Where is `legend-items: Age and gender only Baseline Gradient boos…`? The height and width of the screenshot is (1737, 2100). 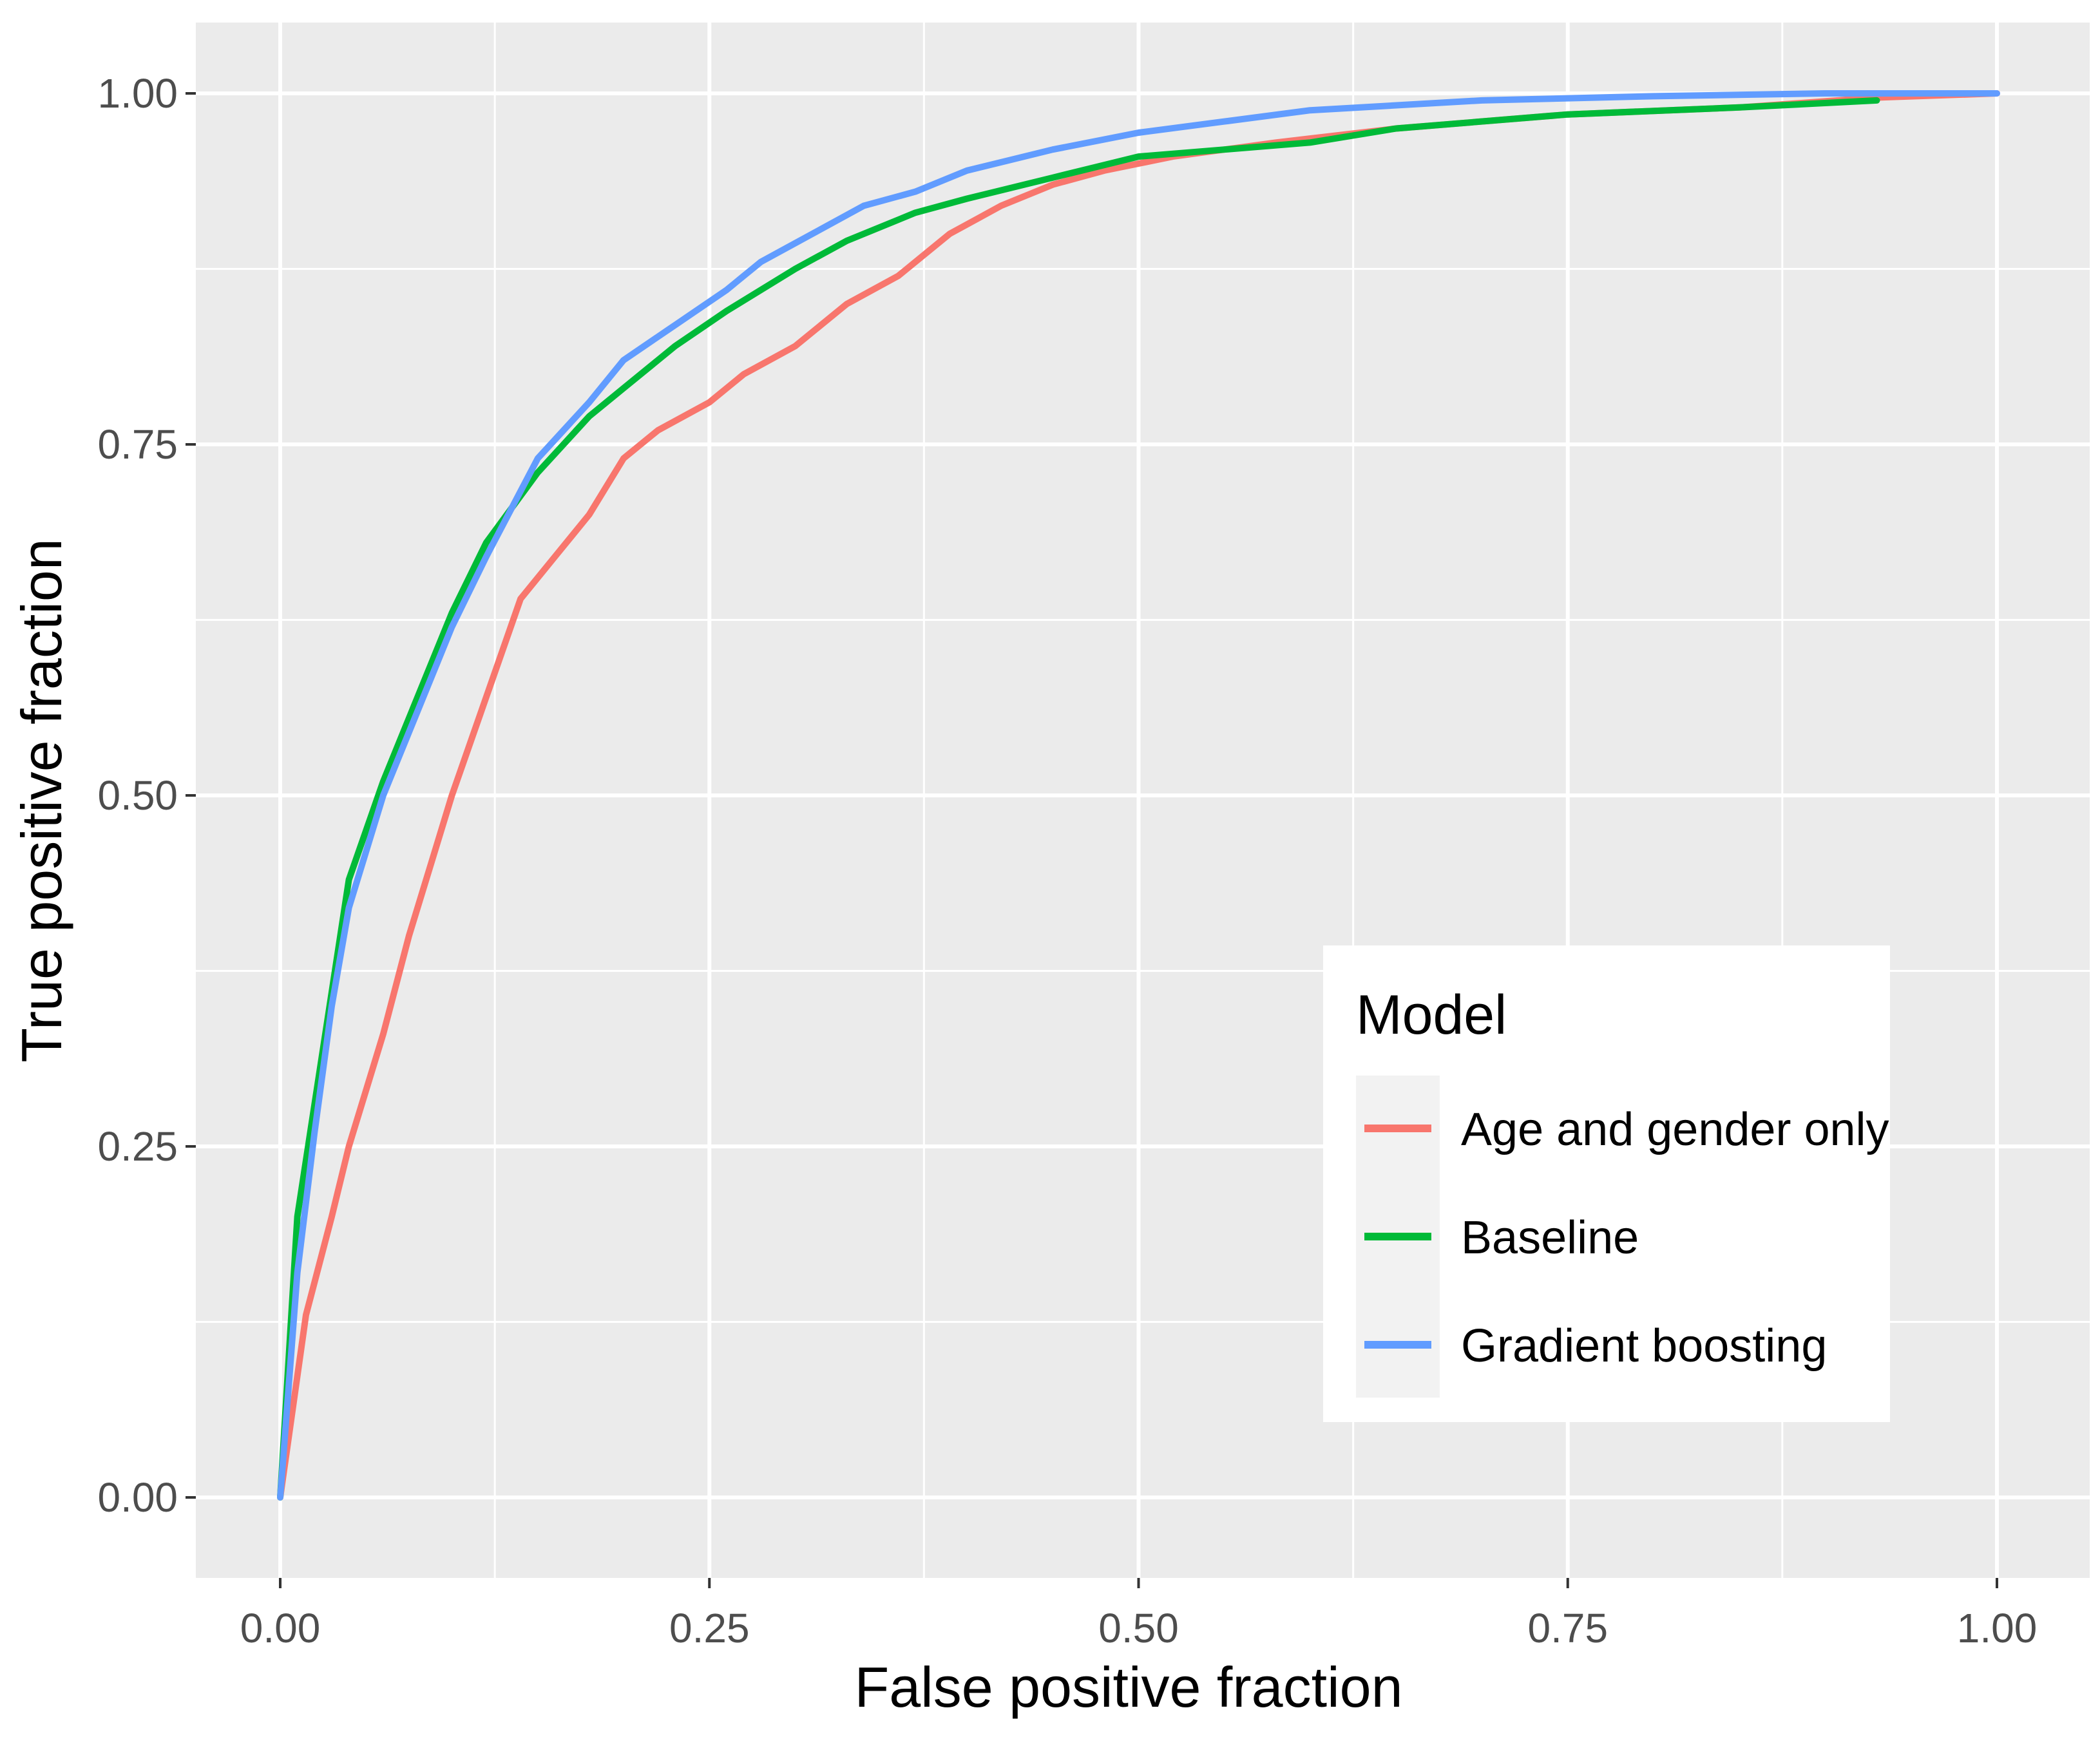
legend-items: Age and gender only Baseline Gradient boos… is located at coordinates (1626, 1238).